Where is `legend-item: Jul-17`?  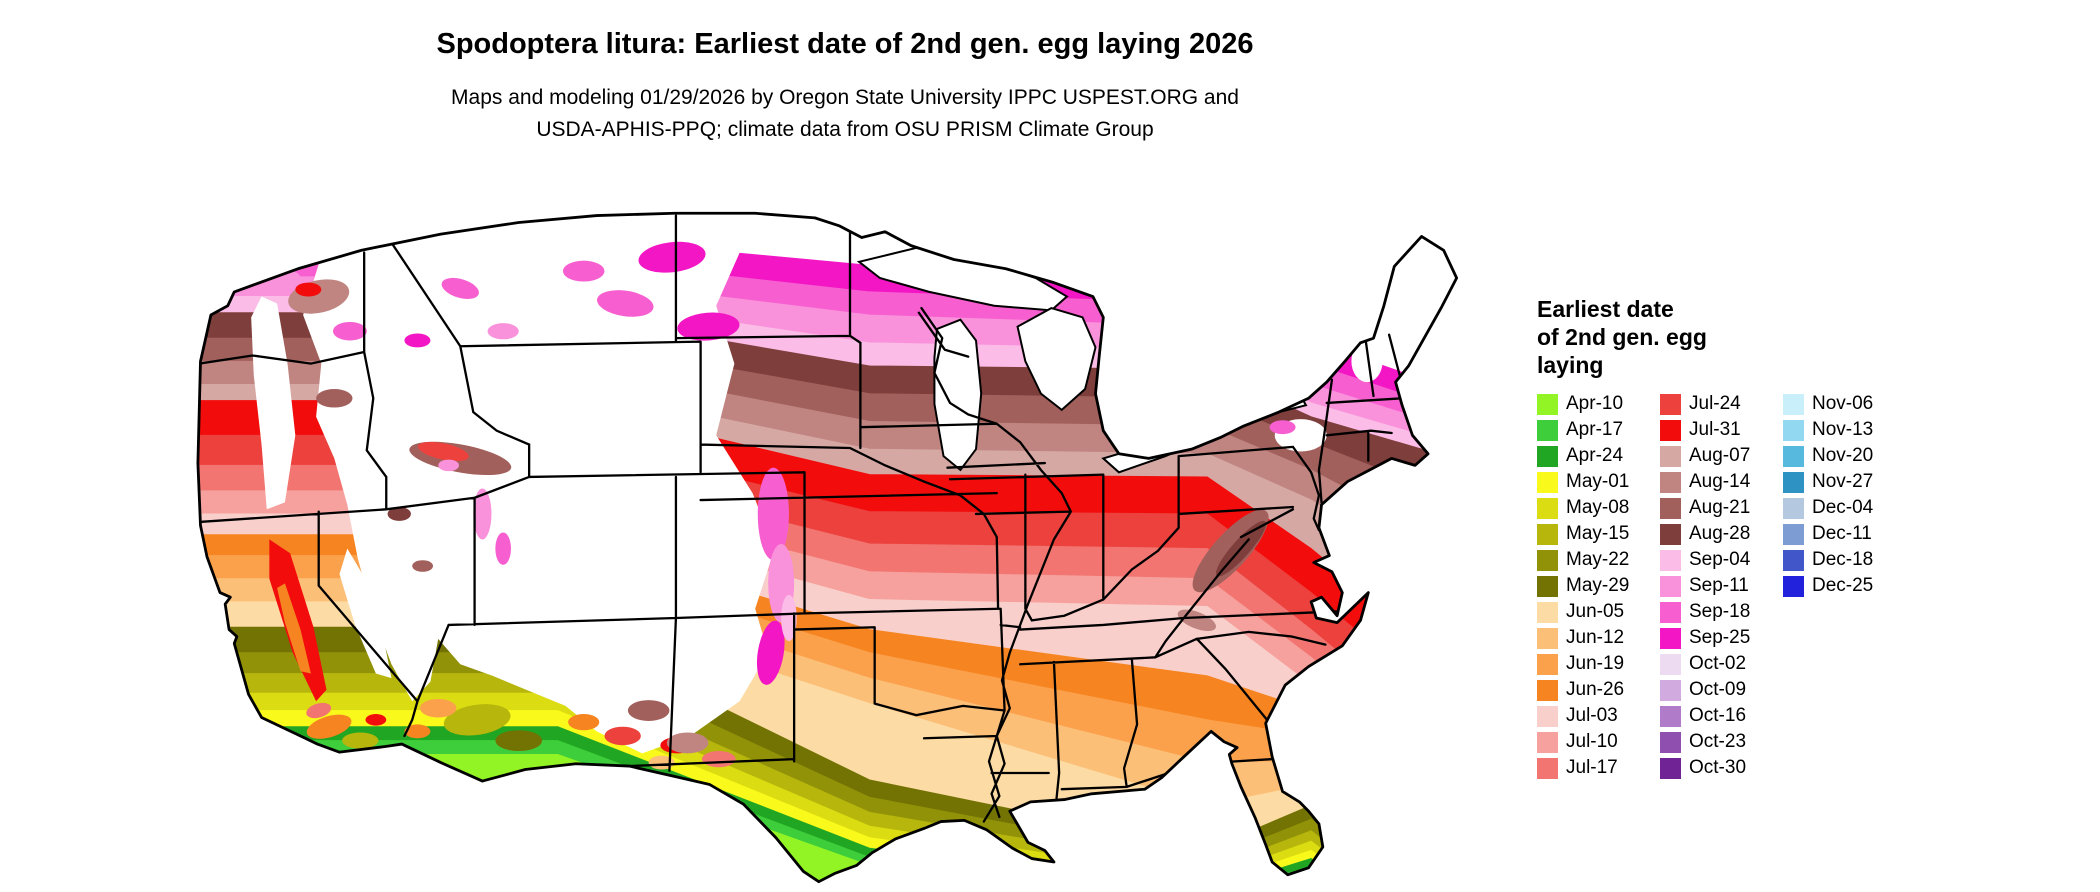 legend-item: Jul-17 is located at coordinates (1593, 768).